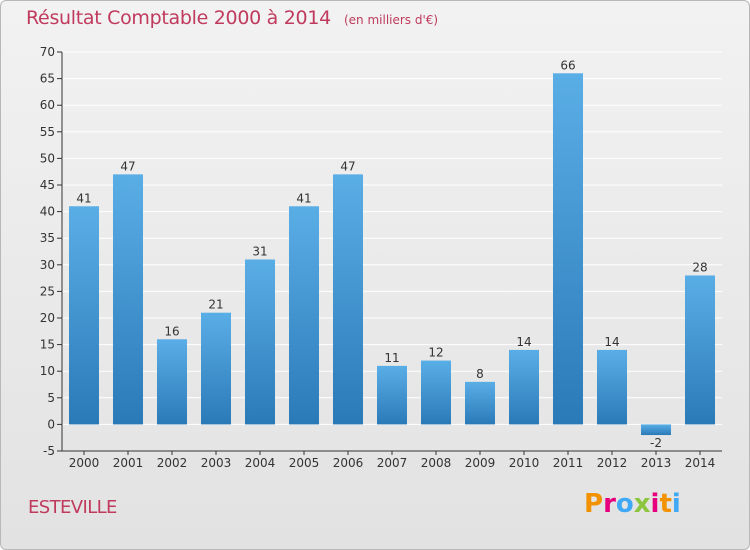 The width and height of the screenshot is (750, 550). What do you see at coordinates (524, 463) in the screenshot?
I see `x-tick-label-2010: 2010` at bounding box center [524, 463].